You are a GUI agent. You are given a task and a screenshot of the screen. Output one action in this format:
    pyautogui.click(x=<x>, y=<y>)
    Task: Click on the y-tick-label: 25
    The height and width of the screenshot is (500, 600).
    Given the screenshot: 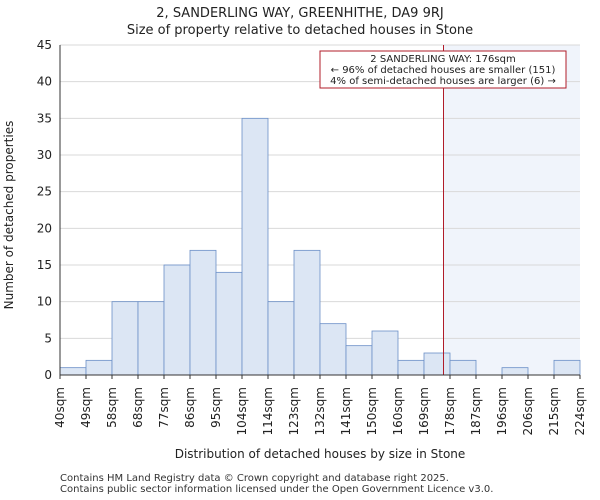 What is the action you would take?
    pyautogui.click(x=44, y=192)
    